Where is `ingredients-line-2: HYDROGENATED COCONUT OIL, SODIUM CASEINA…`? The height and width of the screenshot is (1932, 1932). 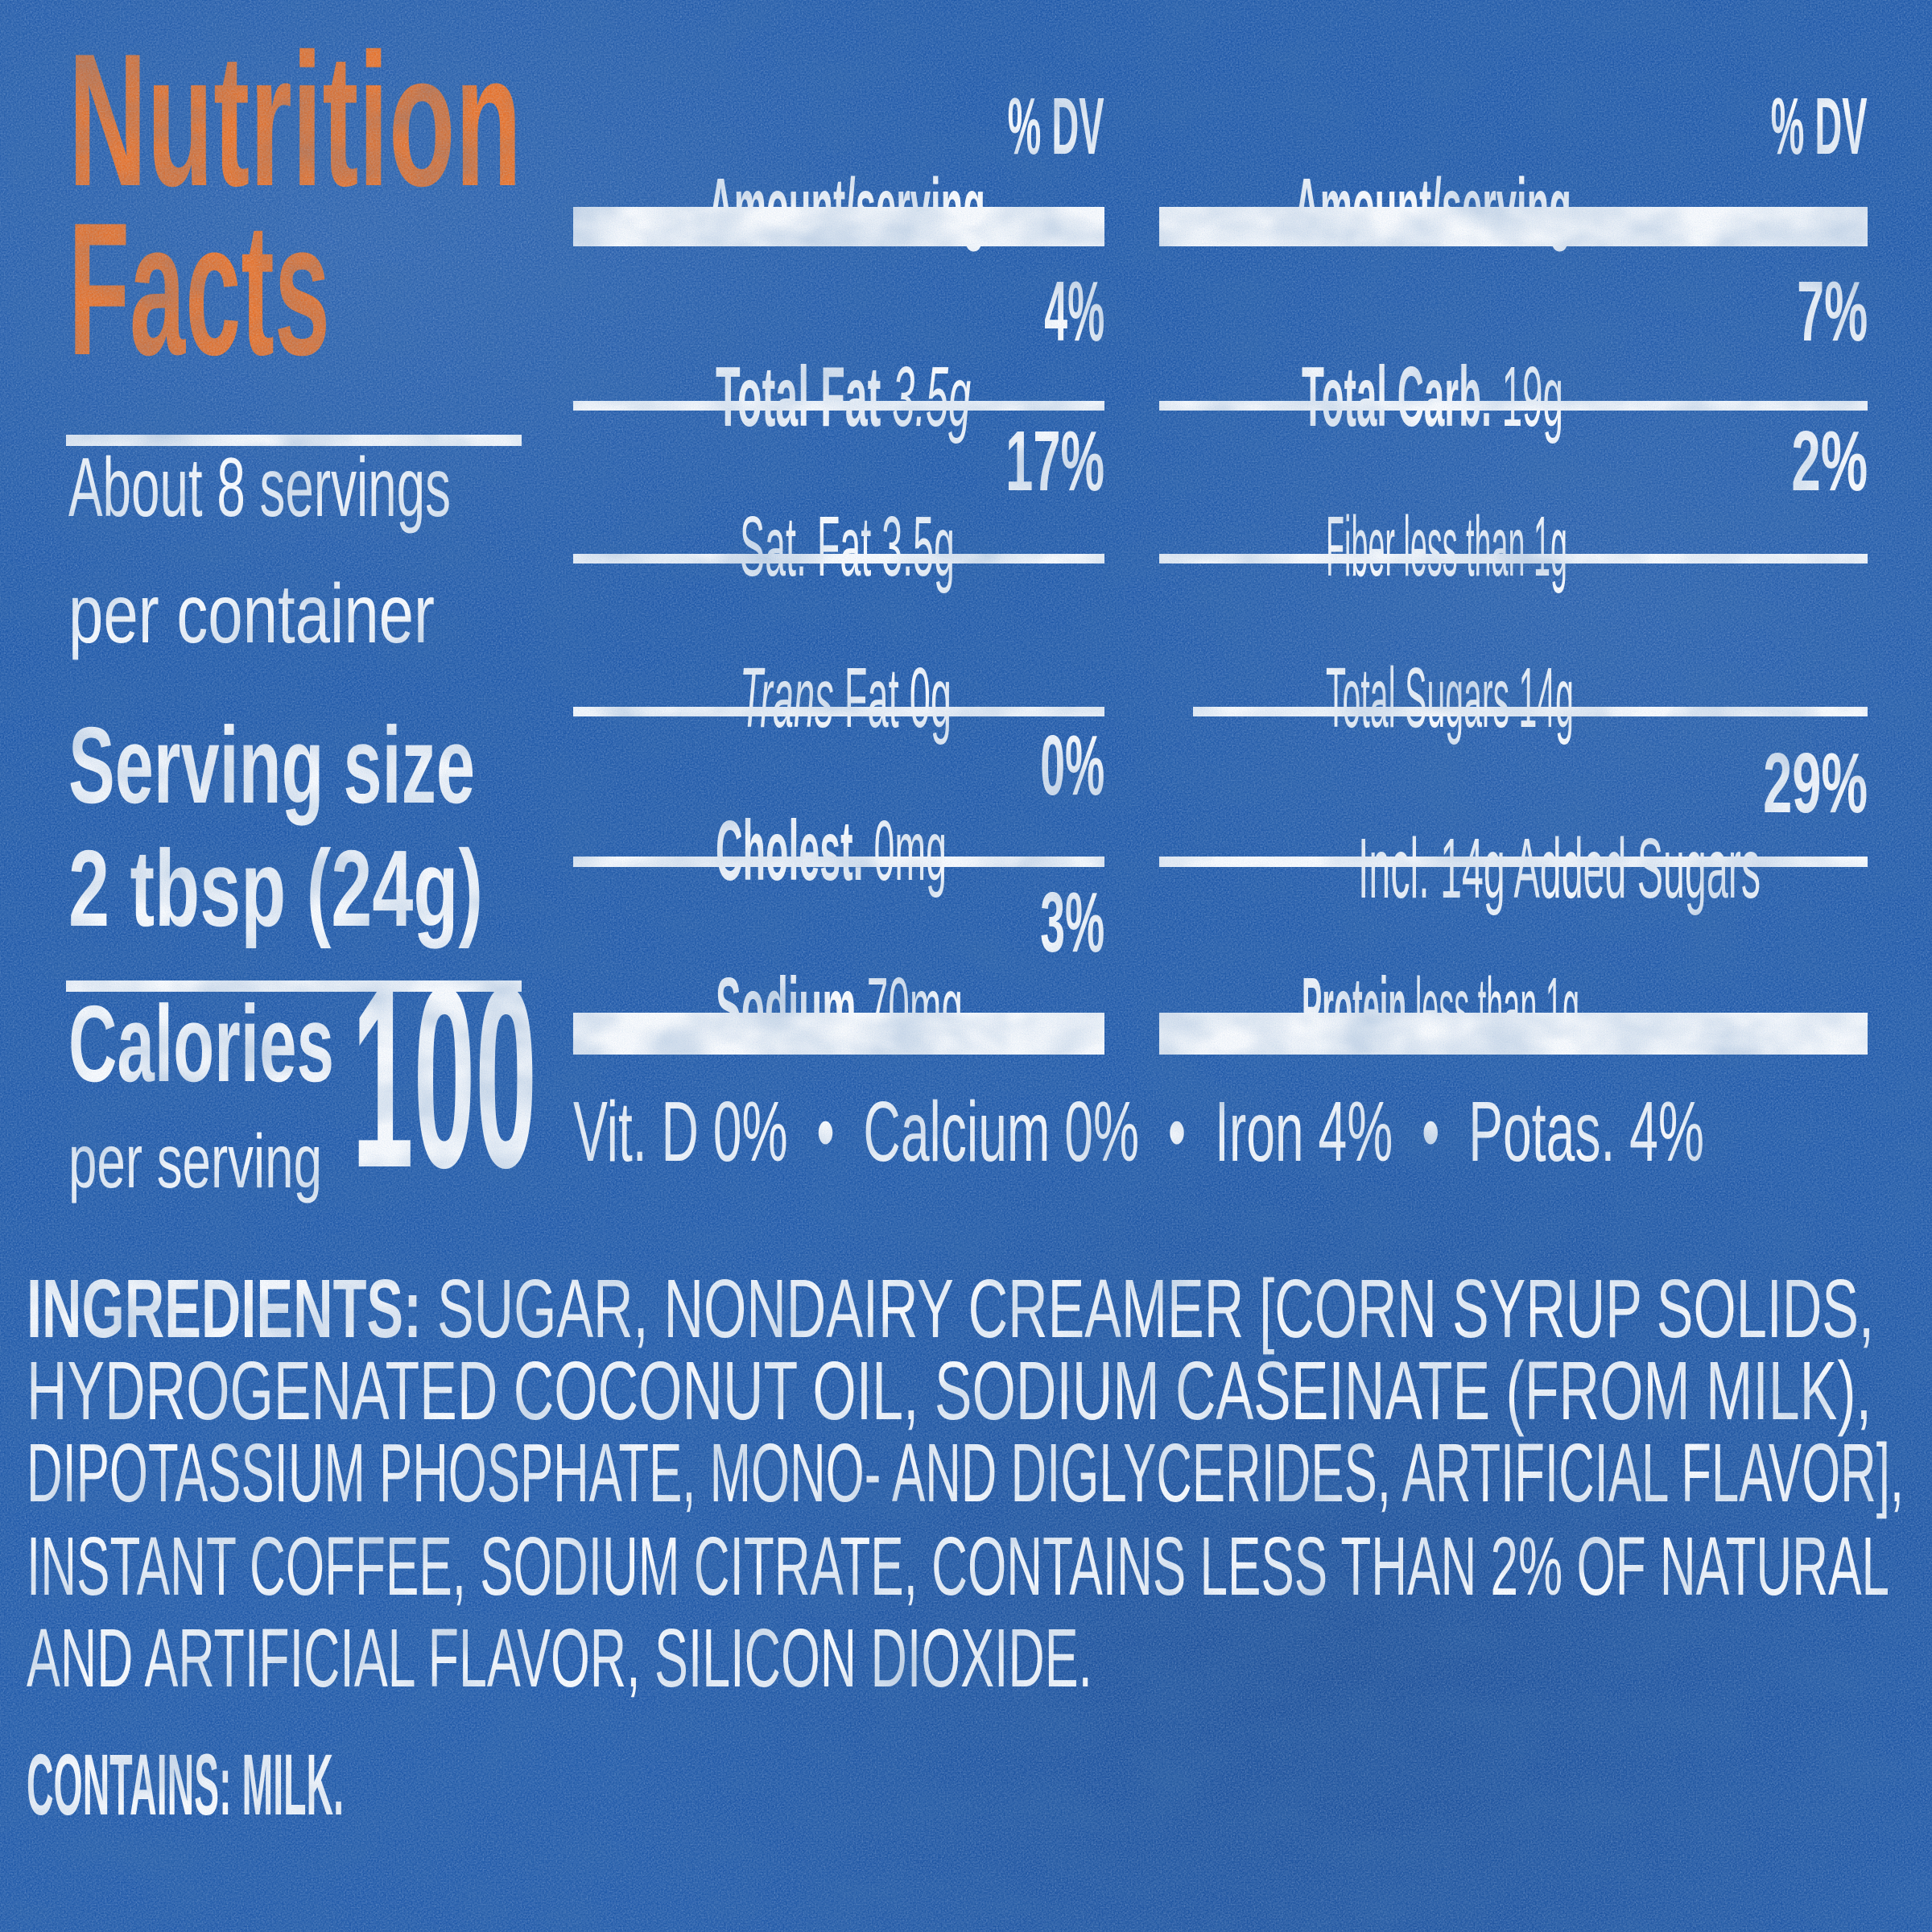 ingredients-line-2: HYDROGENATED COCONUT OIL, SODIUM CASEINA… is located at coordinates (949, 1390).